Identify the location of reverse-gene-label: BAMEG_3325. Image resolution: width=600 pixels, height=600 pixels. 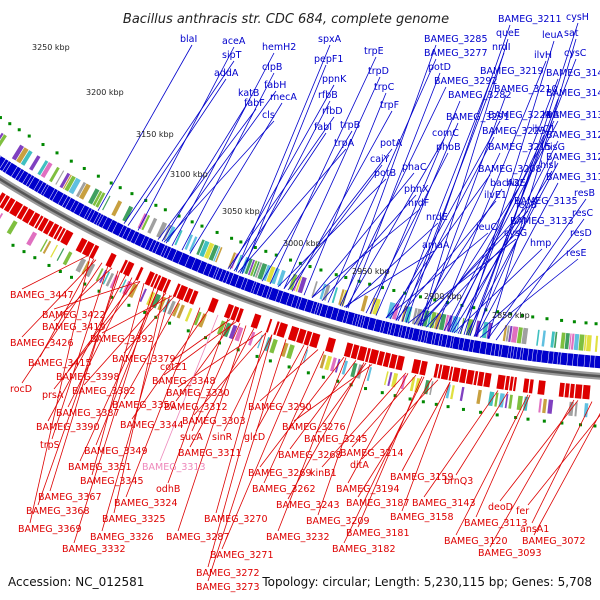
(134, 519).